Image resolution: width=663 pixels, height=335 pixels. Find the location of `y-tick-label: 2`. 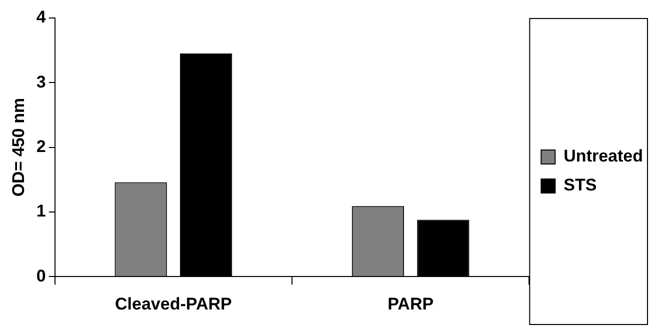

y-tick-label: 2 is located at coordinates (41, 146).